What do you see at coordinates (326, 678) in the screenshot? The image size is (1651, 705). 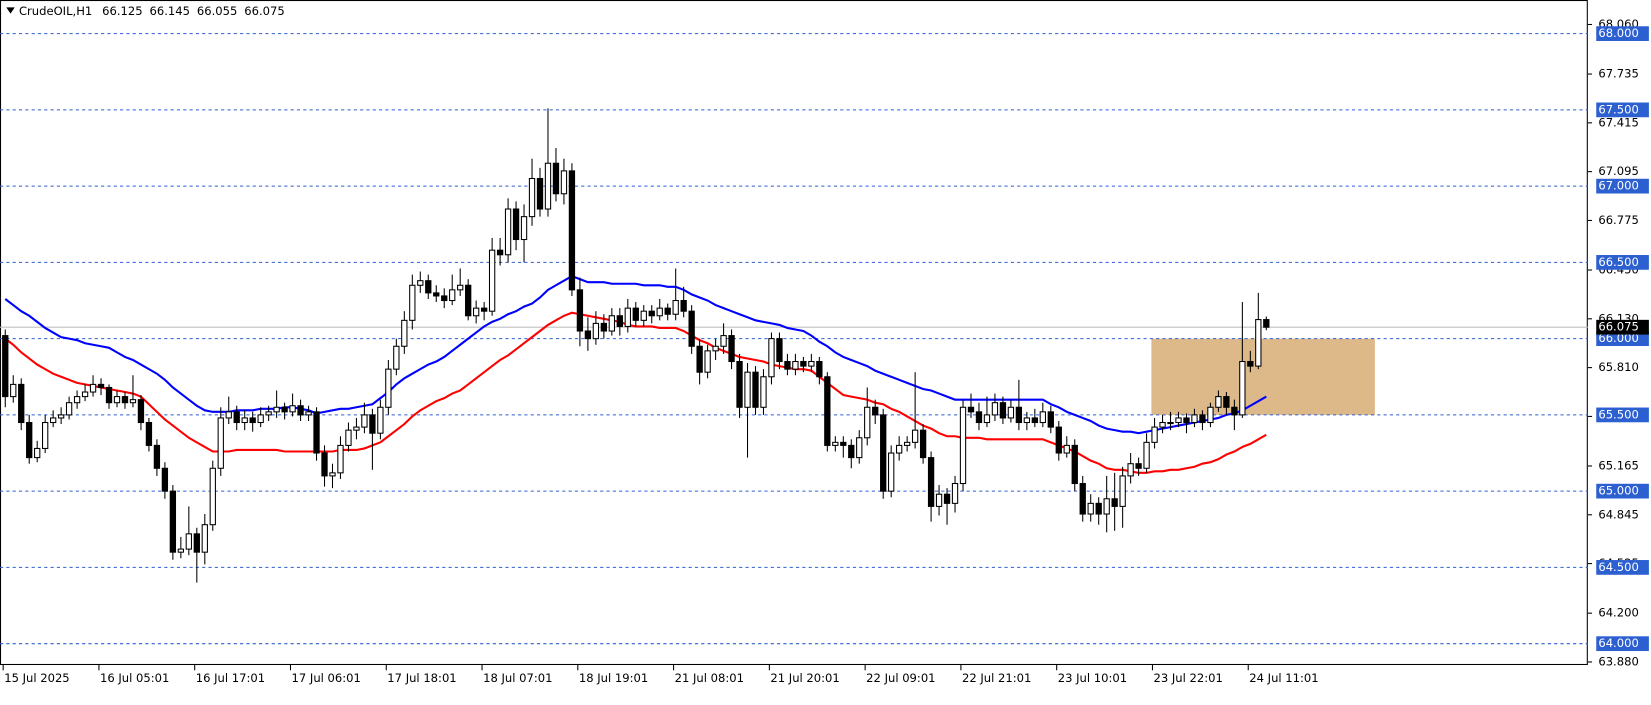 I see `x-tick-label: 17 Jul 06:01` at bounding box center [326, 678].